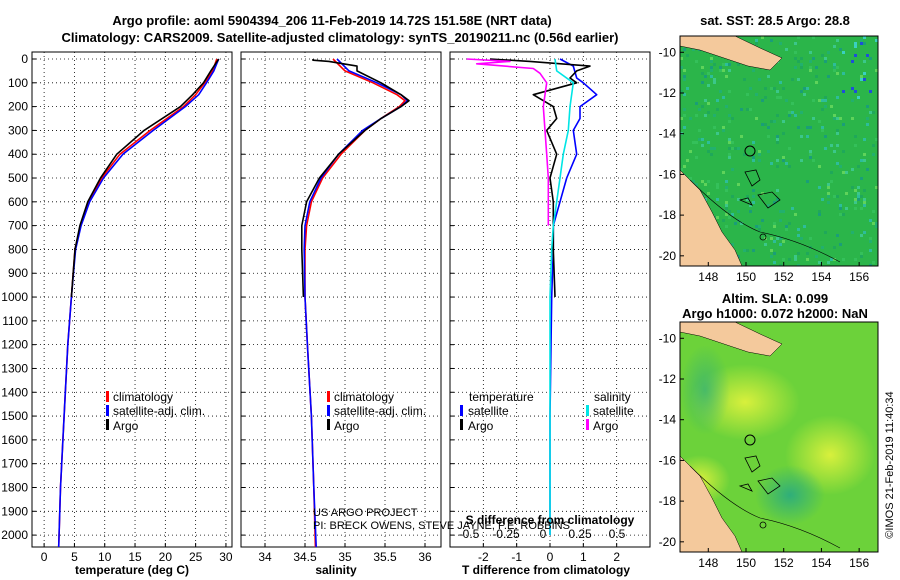 Image resolution: width=900 pixels, height=580 pixels. Describe the element at coordinates (775, 298) in the screenshot. I see `sla-map-title: Altim. SLA: 0.099` at that location.